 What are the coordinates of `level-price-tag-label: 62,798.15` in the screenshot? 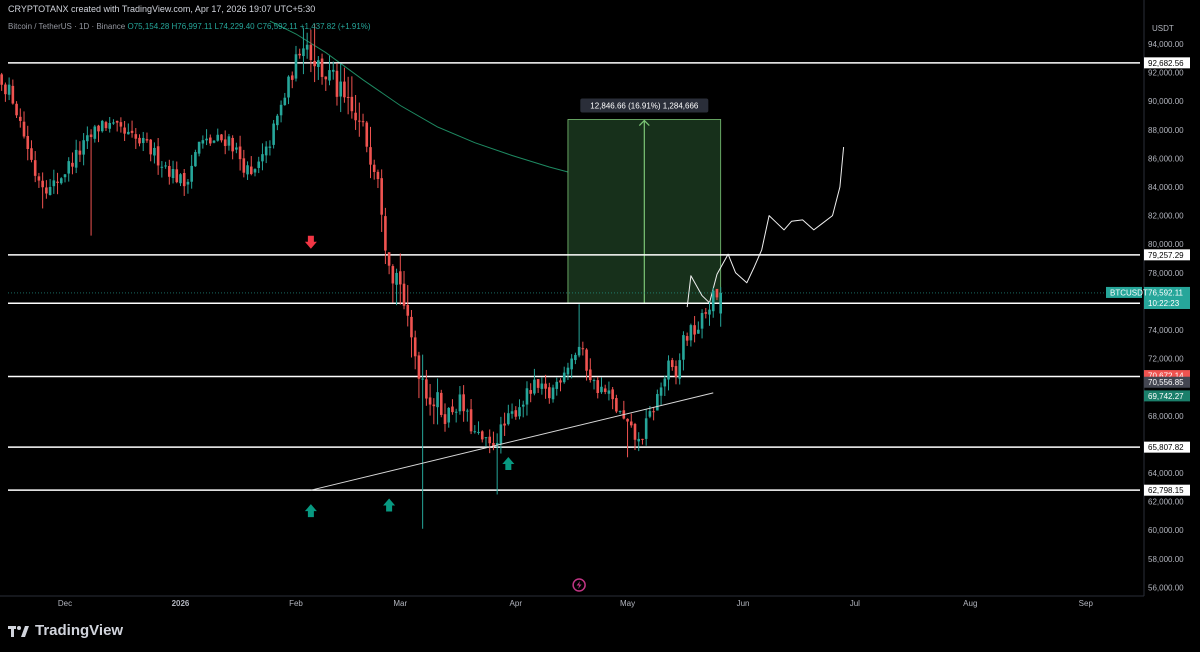 It's located at (1166, 490).